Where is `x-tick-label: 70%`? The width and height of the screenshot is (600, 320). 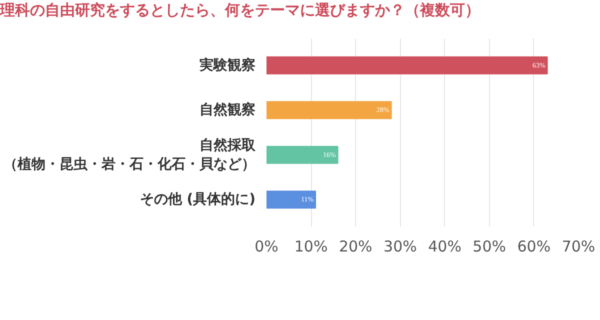 x-tick-label: 70% is located at coordinates (579, 247).